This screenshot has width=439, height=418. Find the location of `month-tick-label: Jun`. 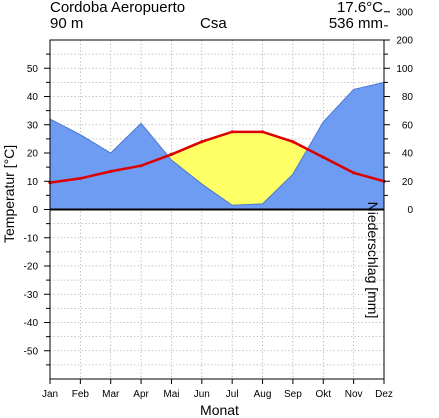

month-tick-label: Jun is located at coordinates (202, 394).